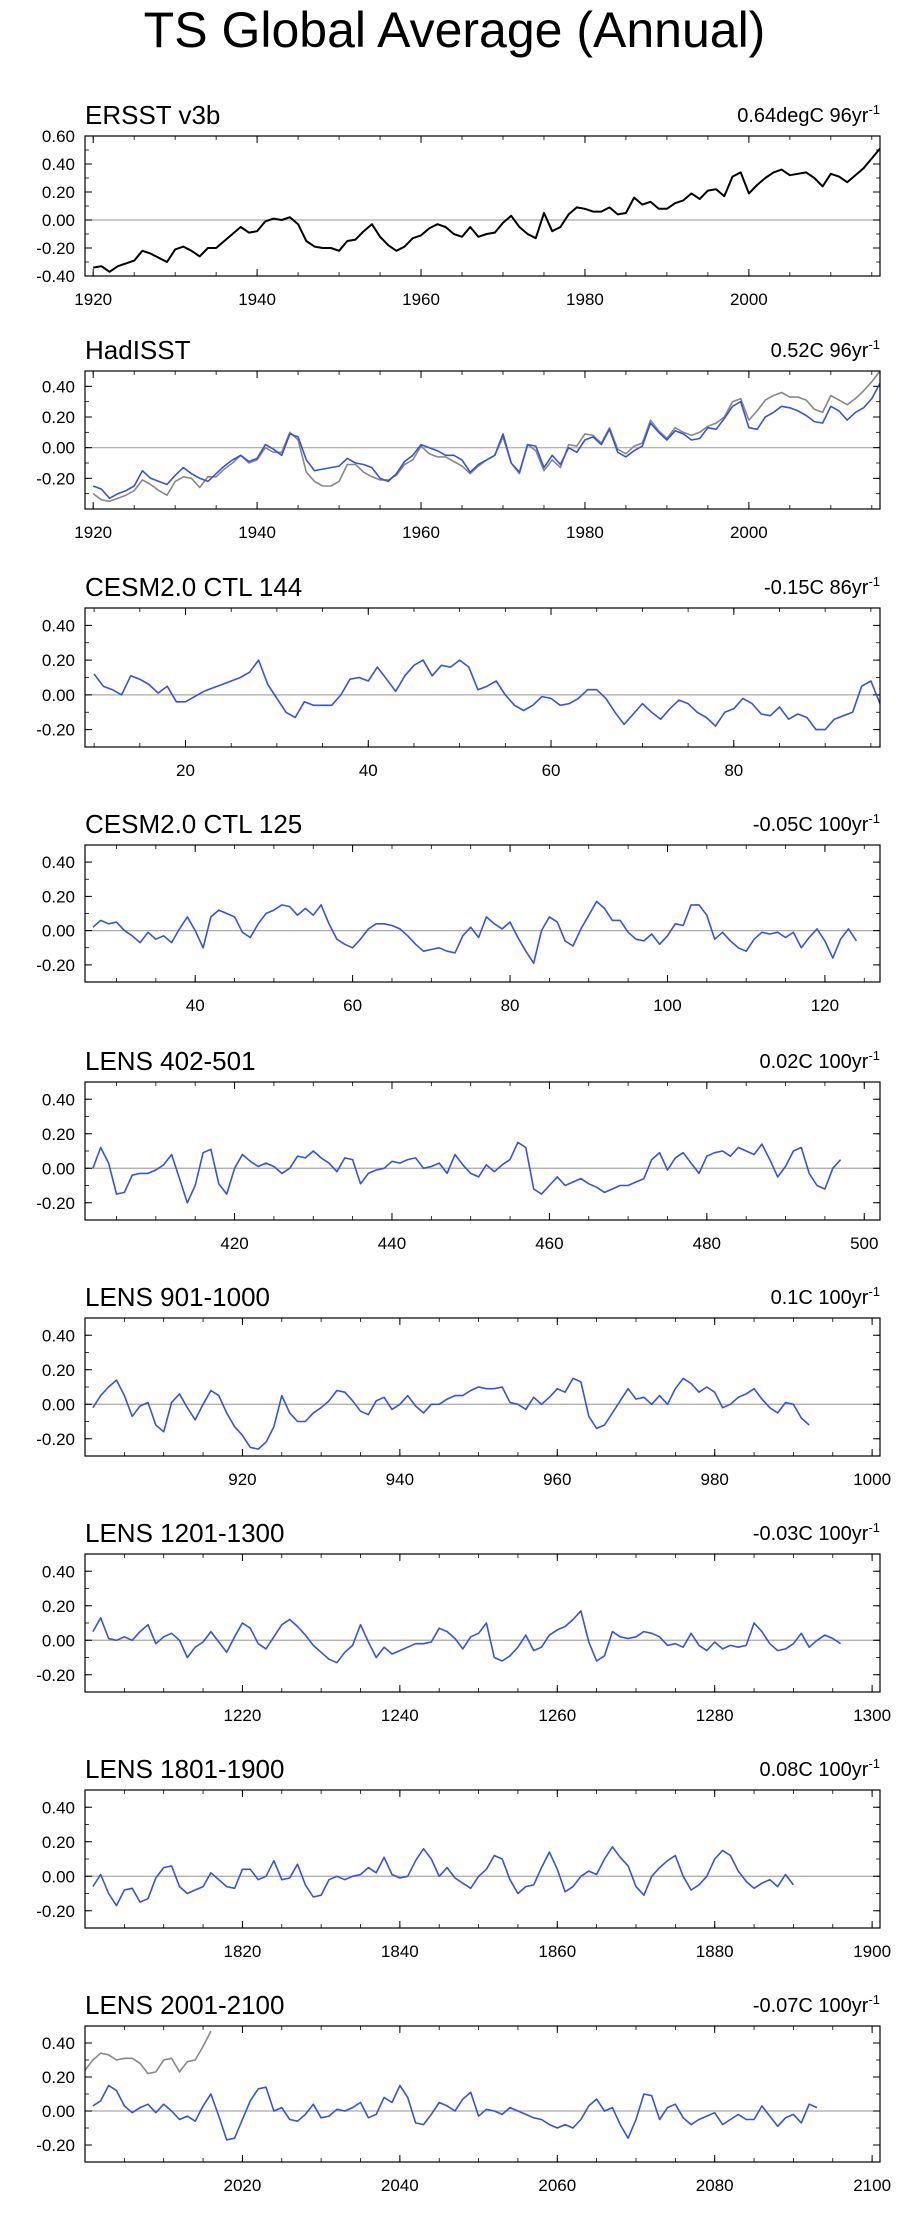 This screenshot has height=2219, width=909. I want to click on trend-stat: -0.05C 100yr-1, so click(816, 823).